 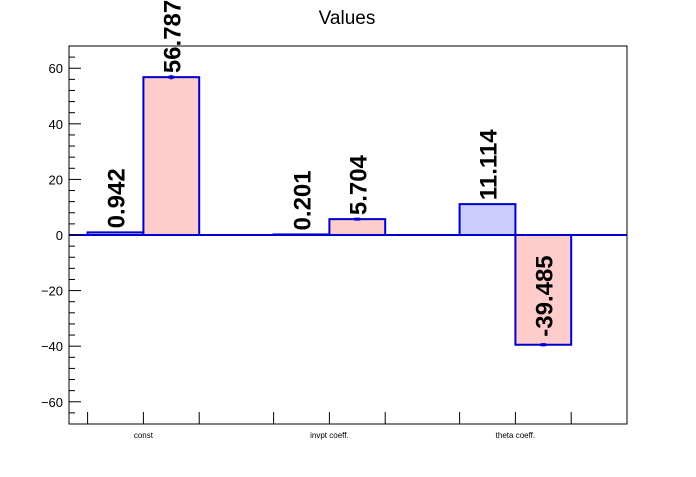 I want to click on y-tick-label: −20, so click(x=52, y=291).